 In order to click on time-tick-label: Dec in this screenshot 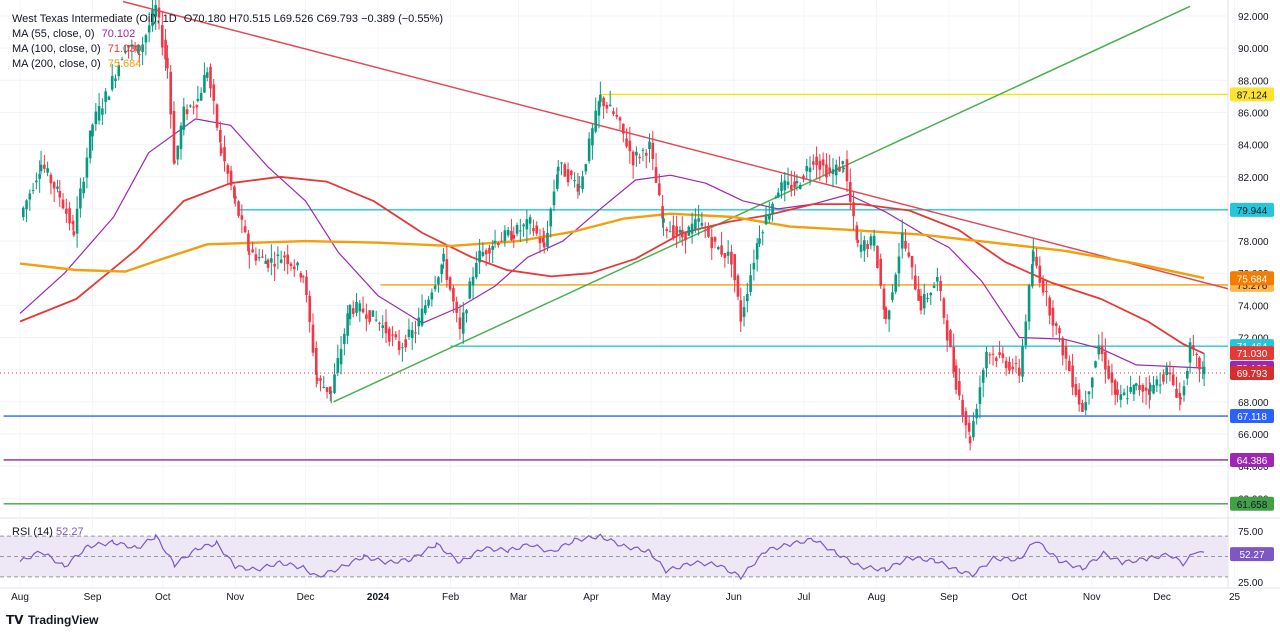, I will do `click(306, 597)`.